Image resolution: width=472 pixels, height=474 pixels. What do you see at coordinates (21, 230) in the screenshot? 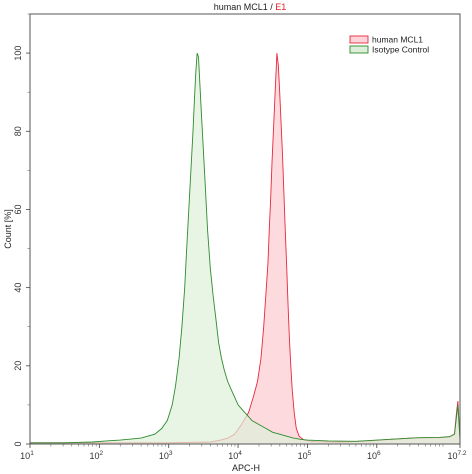
I see `y-axis: 0 20 40 60 80 100` at bounding box center [21, 230].